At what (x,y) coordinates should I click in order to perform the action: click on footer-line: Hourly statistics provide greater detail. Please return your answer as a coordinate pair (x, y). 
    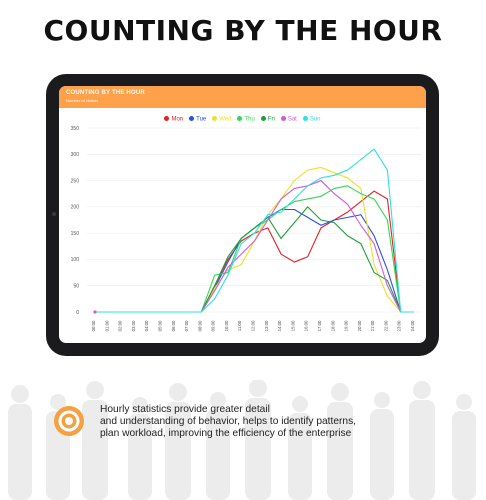
    Looking at the image, I should click on (185, 409).